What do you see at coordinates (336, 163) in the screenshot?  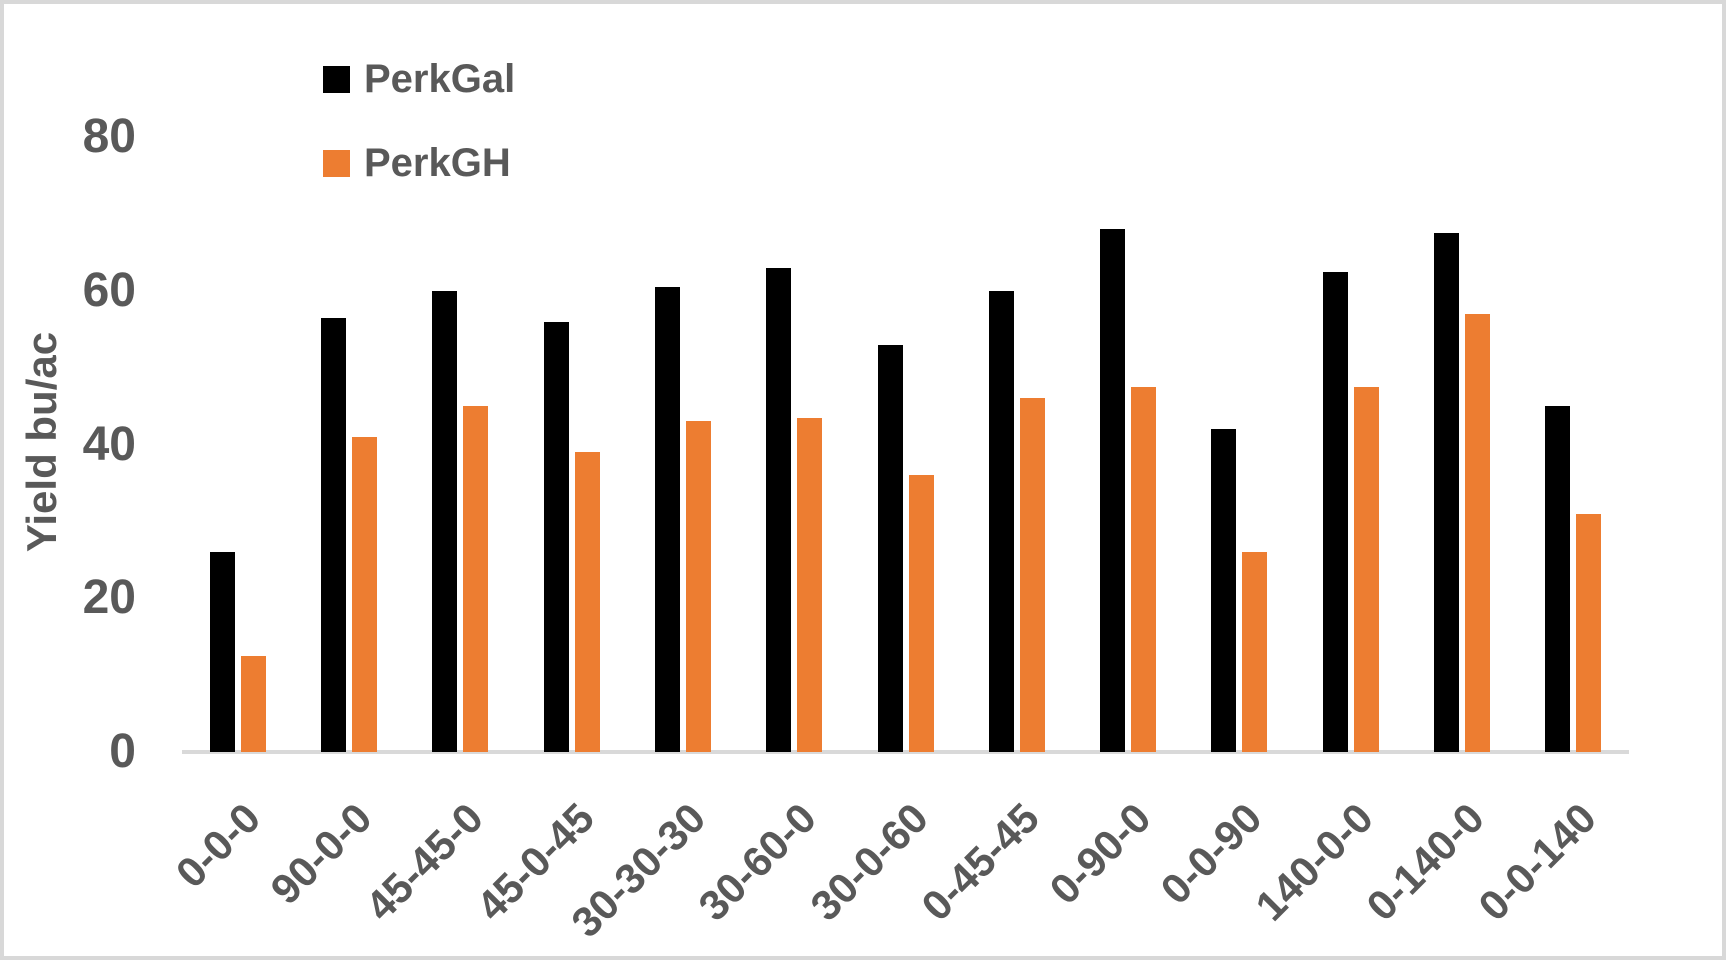 I see `legend-swatch-perkgh` at bounding box center [336, 163].